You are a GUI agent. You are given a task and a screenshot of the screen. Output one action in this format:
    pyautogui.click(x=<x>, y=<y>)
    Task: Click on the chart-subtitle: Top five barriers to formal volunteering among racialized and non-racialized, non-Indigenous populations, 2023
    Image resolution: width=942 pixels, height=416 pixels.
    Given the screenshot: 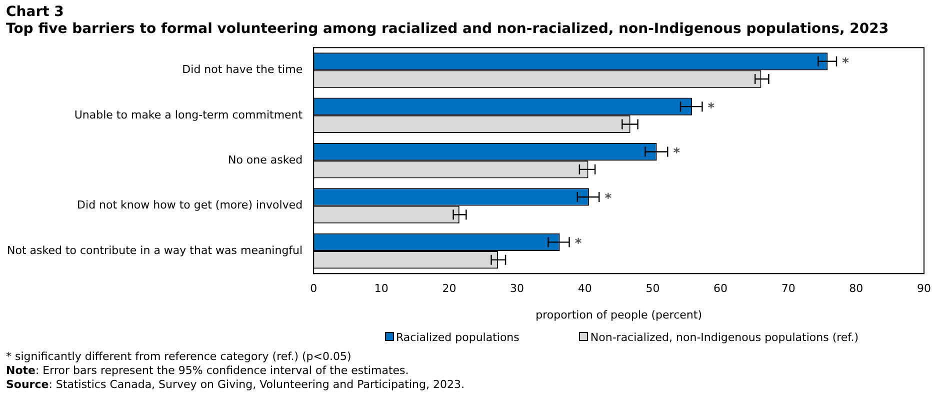 What is the action you would take?
    pyautogui.click(x=448, y=29)
    